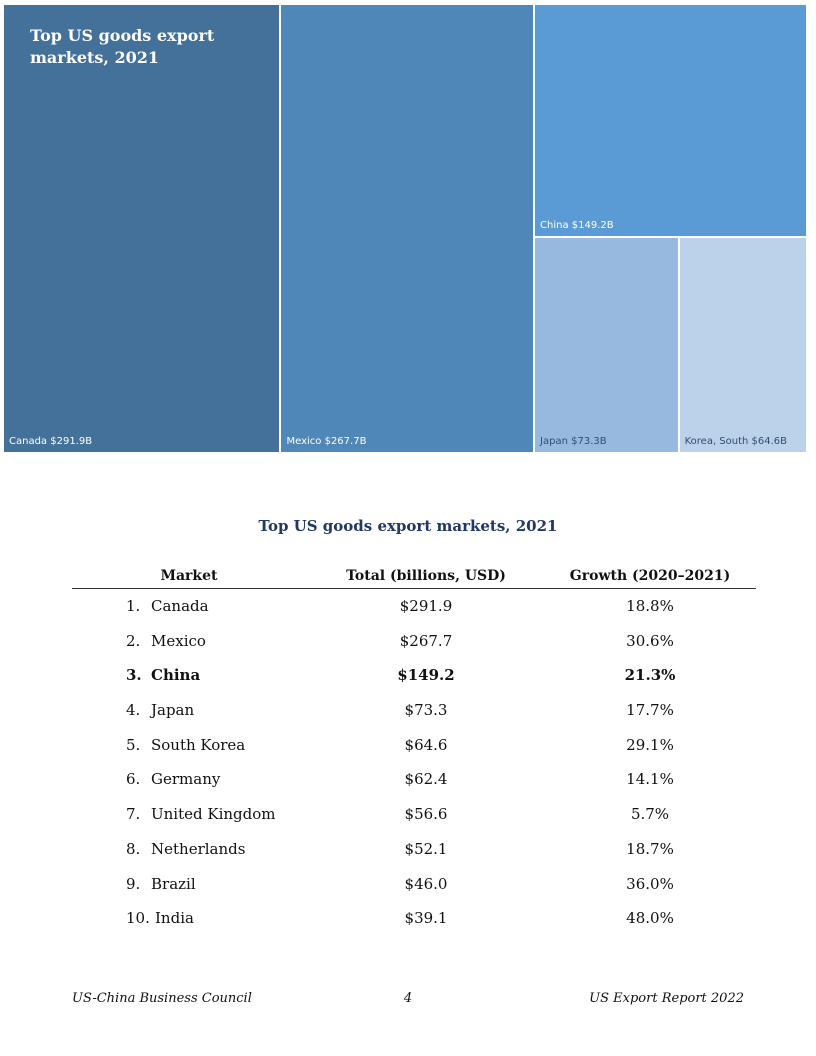 This screenshot has height=1056, width=816. What do you see at coordinates (650, 640) in the screenshot?
I see `growth-value: 30.6%` at bounding box center [650, 640].